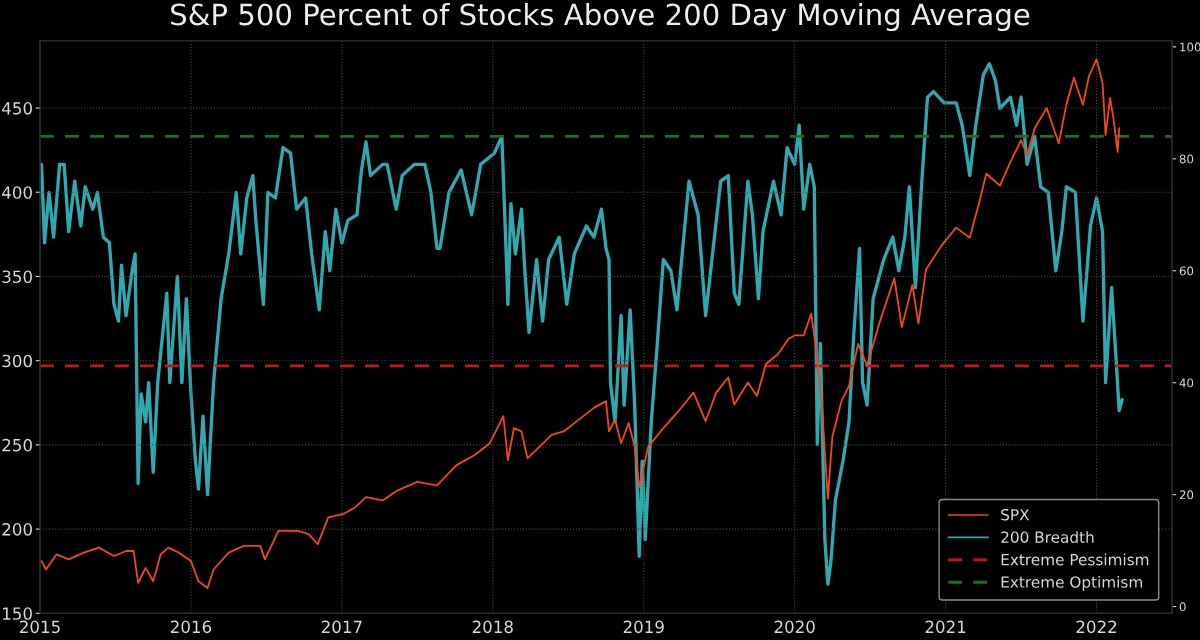 The height and width of the screenshot is (640, 1200). Describe the element at coordinates (1047, 537) in the screenshot. I see `legend-label: 200 Breadth` at that location.